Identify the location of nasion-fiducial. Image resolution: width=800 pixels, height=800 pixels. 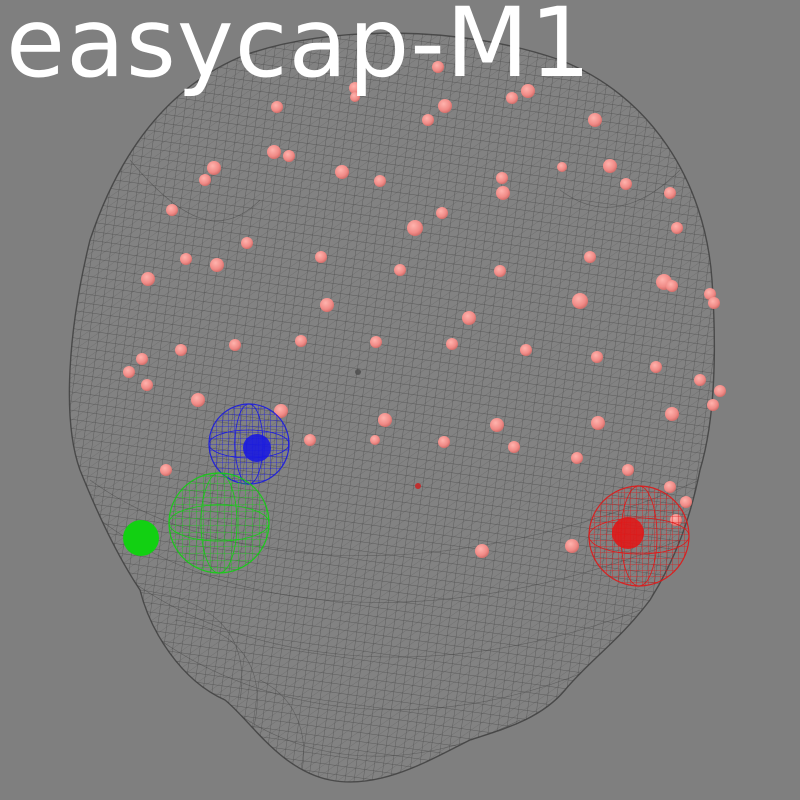
(249, 444).